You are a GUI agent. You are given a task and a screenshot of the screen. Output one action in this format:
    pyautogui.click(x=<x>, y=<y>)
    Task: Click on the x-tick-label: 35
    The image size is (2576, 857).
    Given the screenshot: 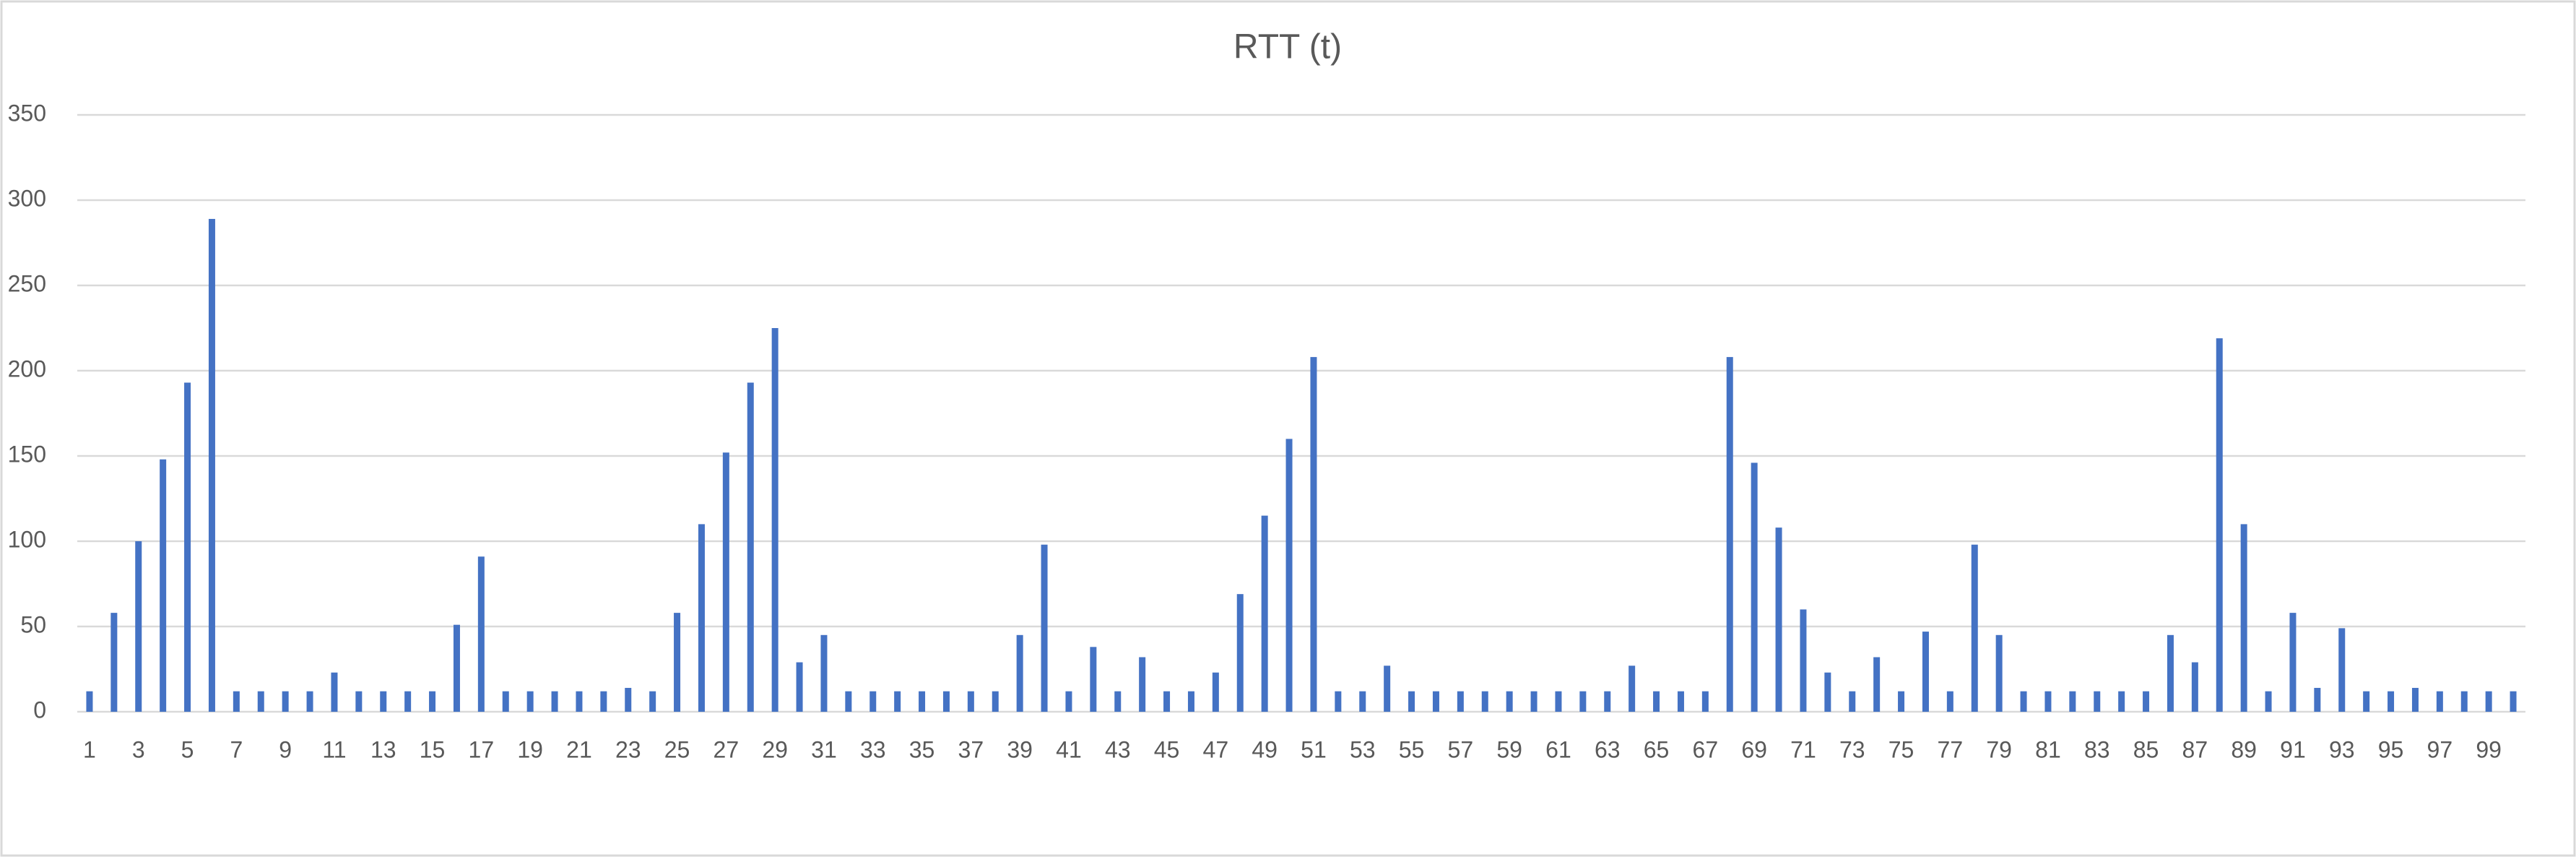 What is the action you would take?
    pyautogui.click(x=922, y=749)
    